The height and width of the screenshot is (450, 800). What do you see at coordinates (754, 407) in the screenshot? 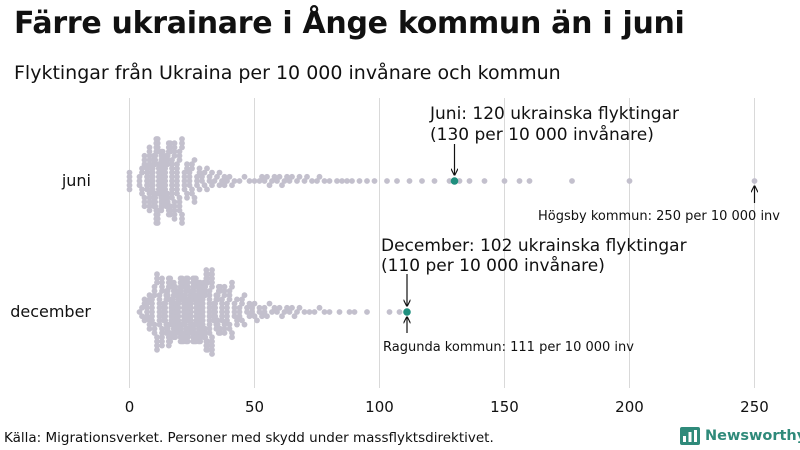
I see `x-tick-label-250: 250` at bounding box center [754, 407].